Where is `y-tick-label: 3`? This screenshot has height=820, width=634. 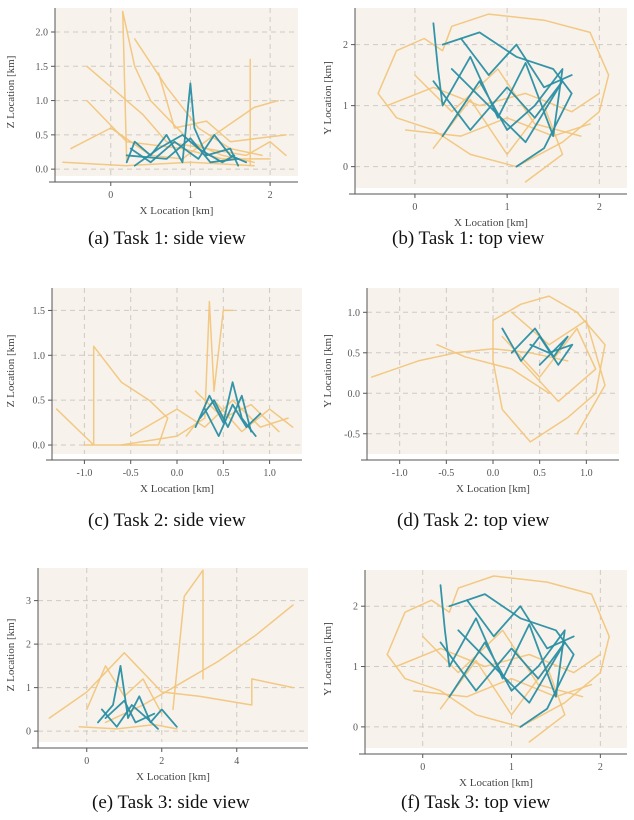
y-tick-label: 3 is located at coordinates (28, 601).